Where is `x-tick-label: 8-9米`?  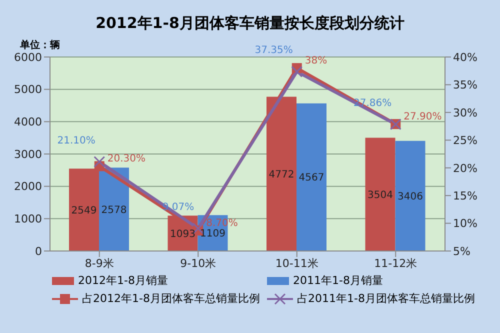
x-tick-label: 8-9米 is located at coordinates (99, 263).